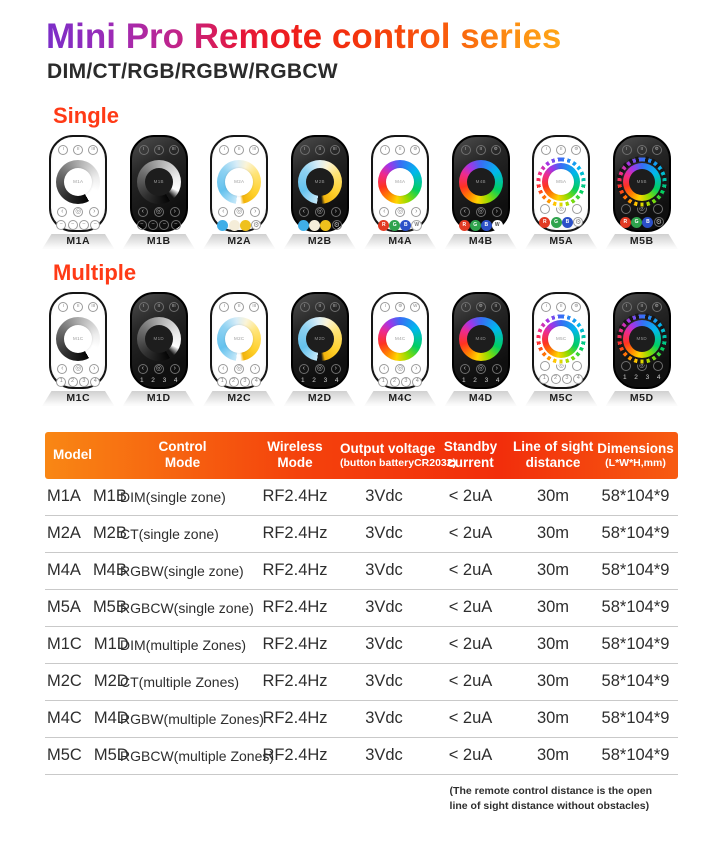 This screenshot has width=720, height=860. Describe the element at coordinates (319, 306) in the screenshot. I see `top-button-row: I II III` at that location.